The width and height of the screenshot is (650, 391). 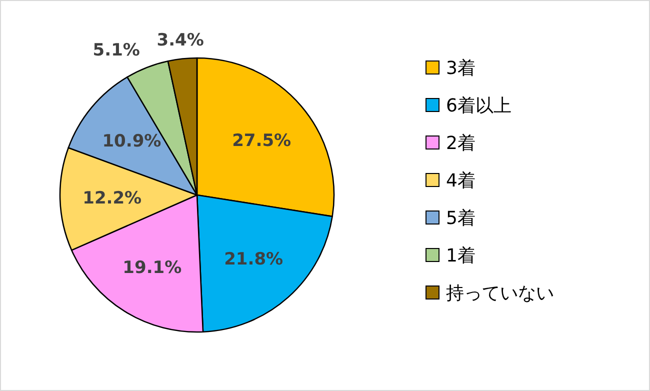 What do you see at coordinates (461, 218) in the screenshot?
I see `legend-label: 5着` at bounding box center [461, 218].